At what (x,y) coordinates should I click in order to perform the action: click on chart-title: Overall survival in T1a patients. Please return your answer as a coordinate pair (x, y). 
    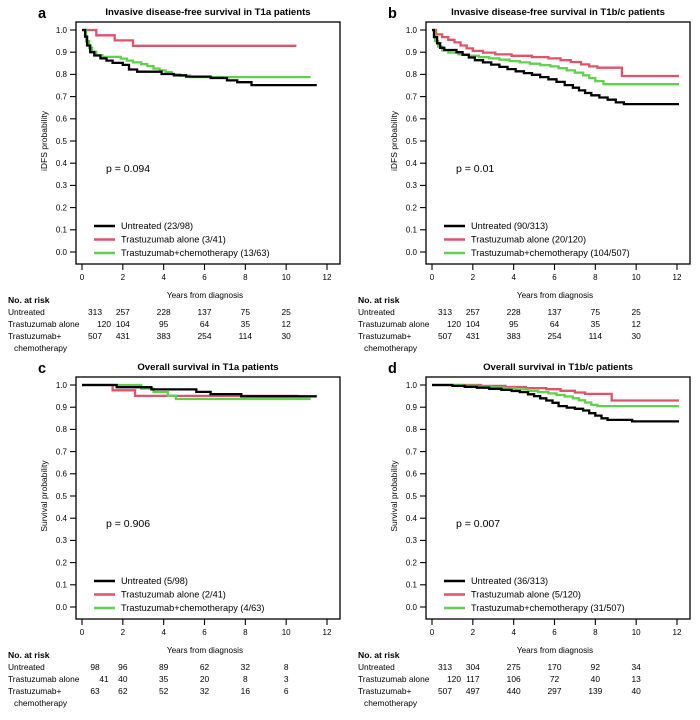
    Looking at the image, I should click on (207, 367).